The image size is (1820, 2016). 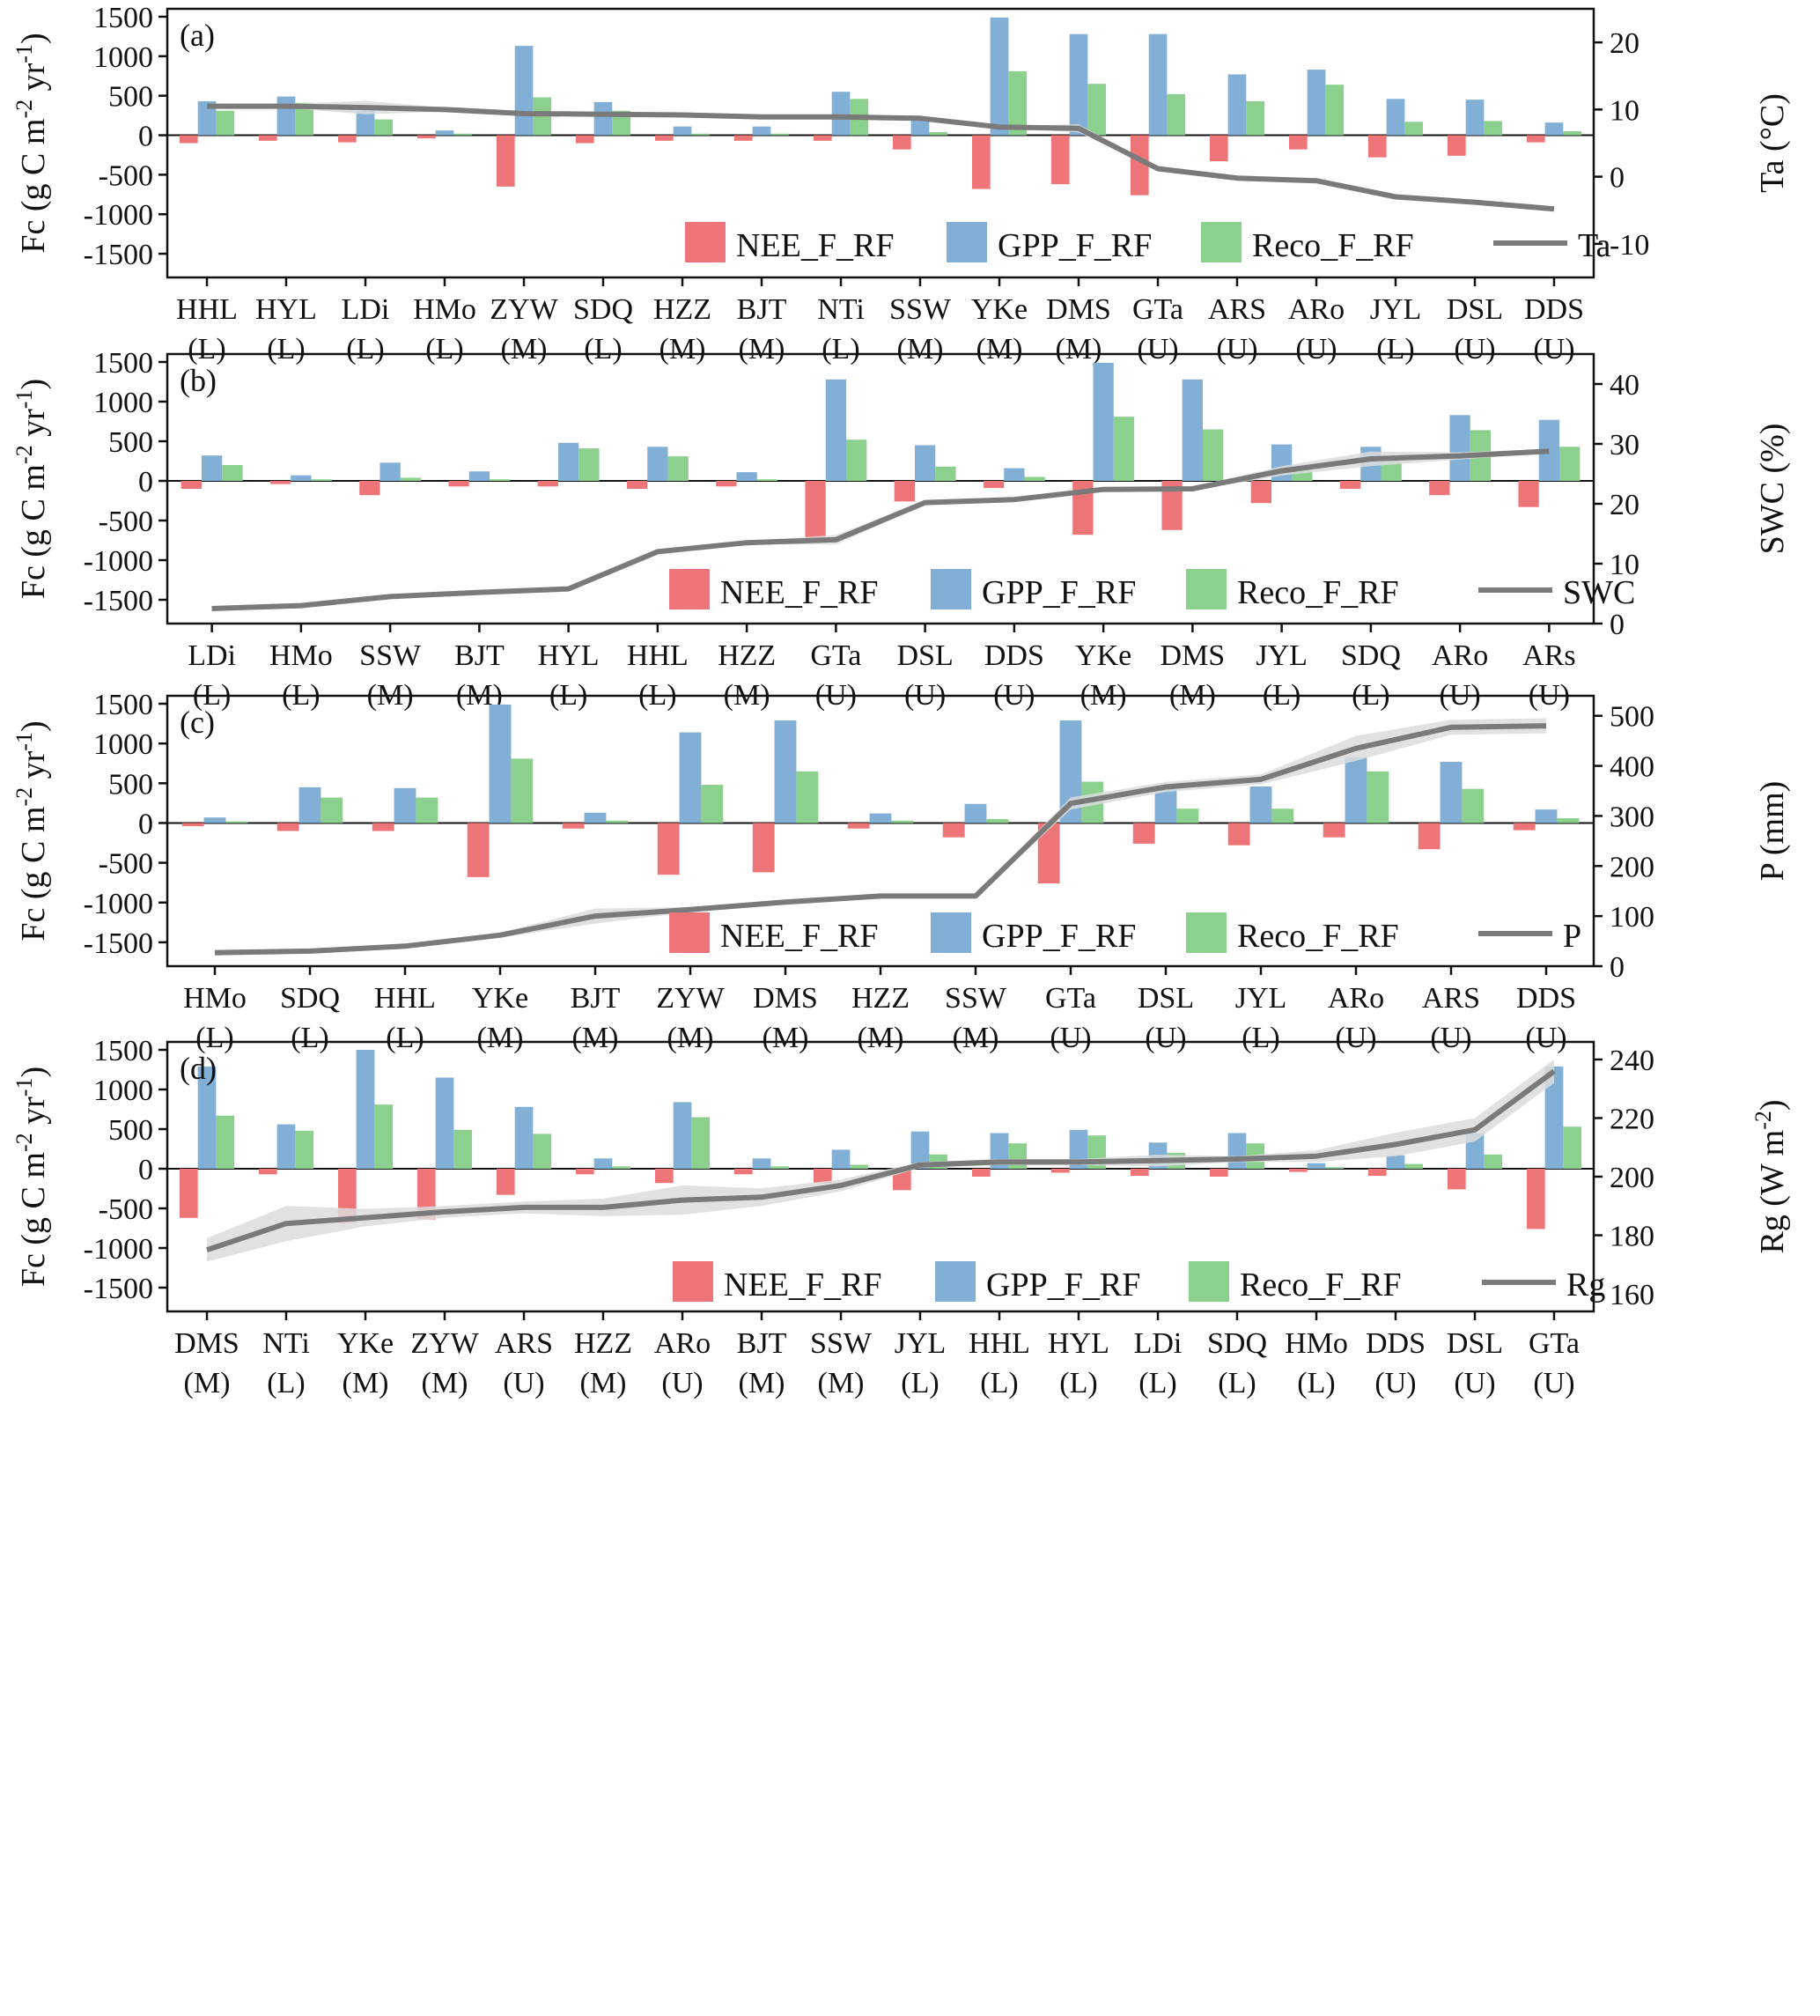 I want to click on bar-gpp-f-rf-hmo, so click(x=301, y=478).